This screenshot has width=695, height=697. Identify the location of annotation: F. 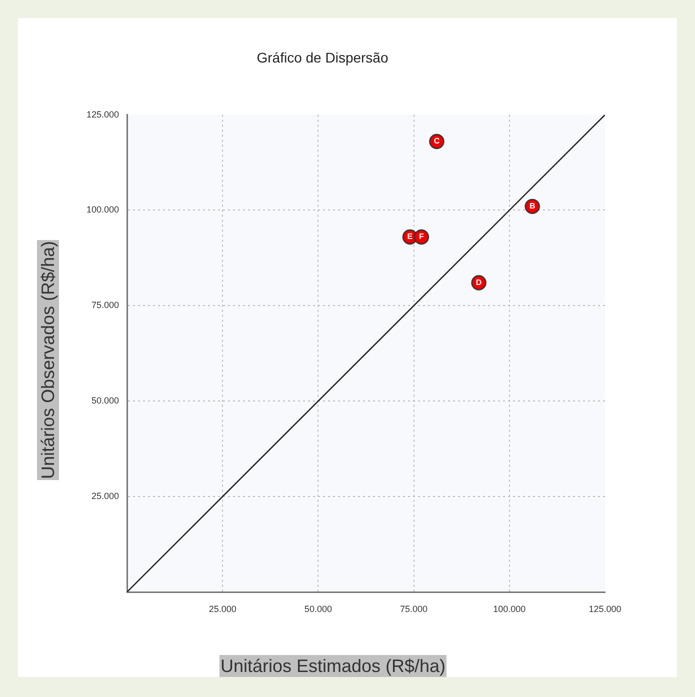
(421, 237).